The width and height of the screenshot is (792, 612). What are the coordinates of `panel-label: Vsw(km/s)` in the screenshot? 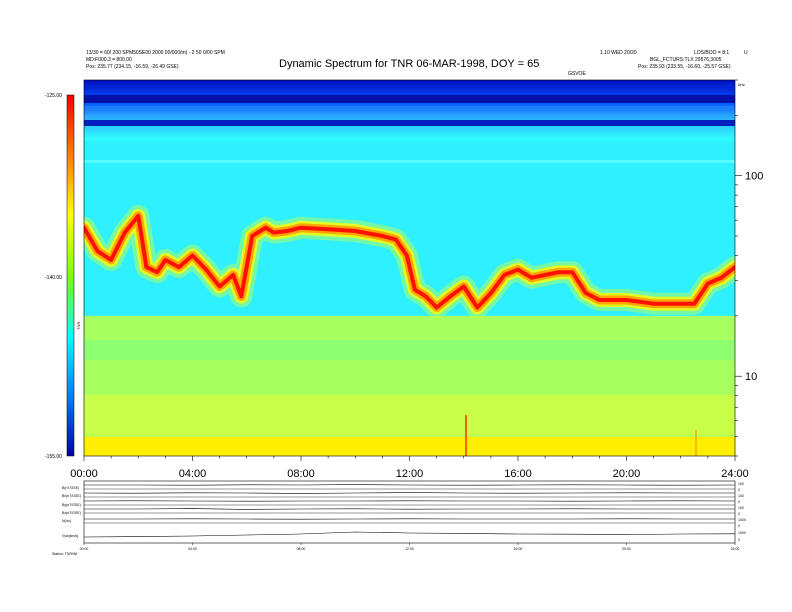 It's located at (70, 536).